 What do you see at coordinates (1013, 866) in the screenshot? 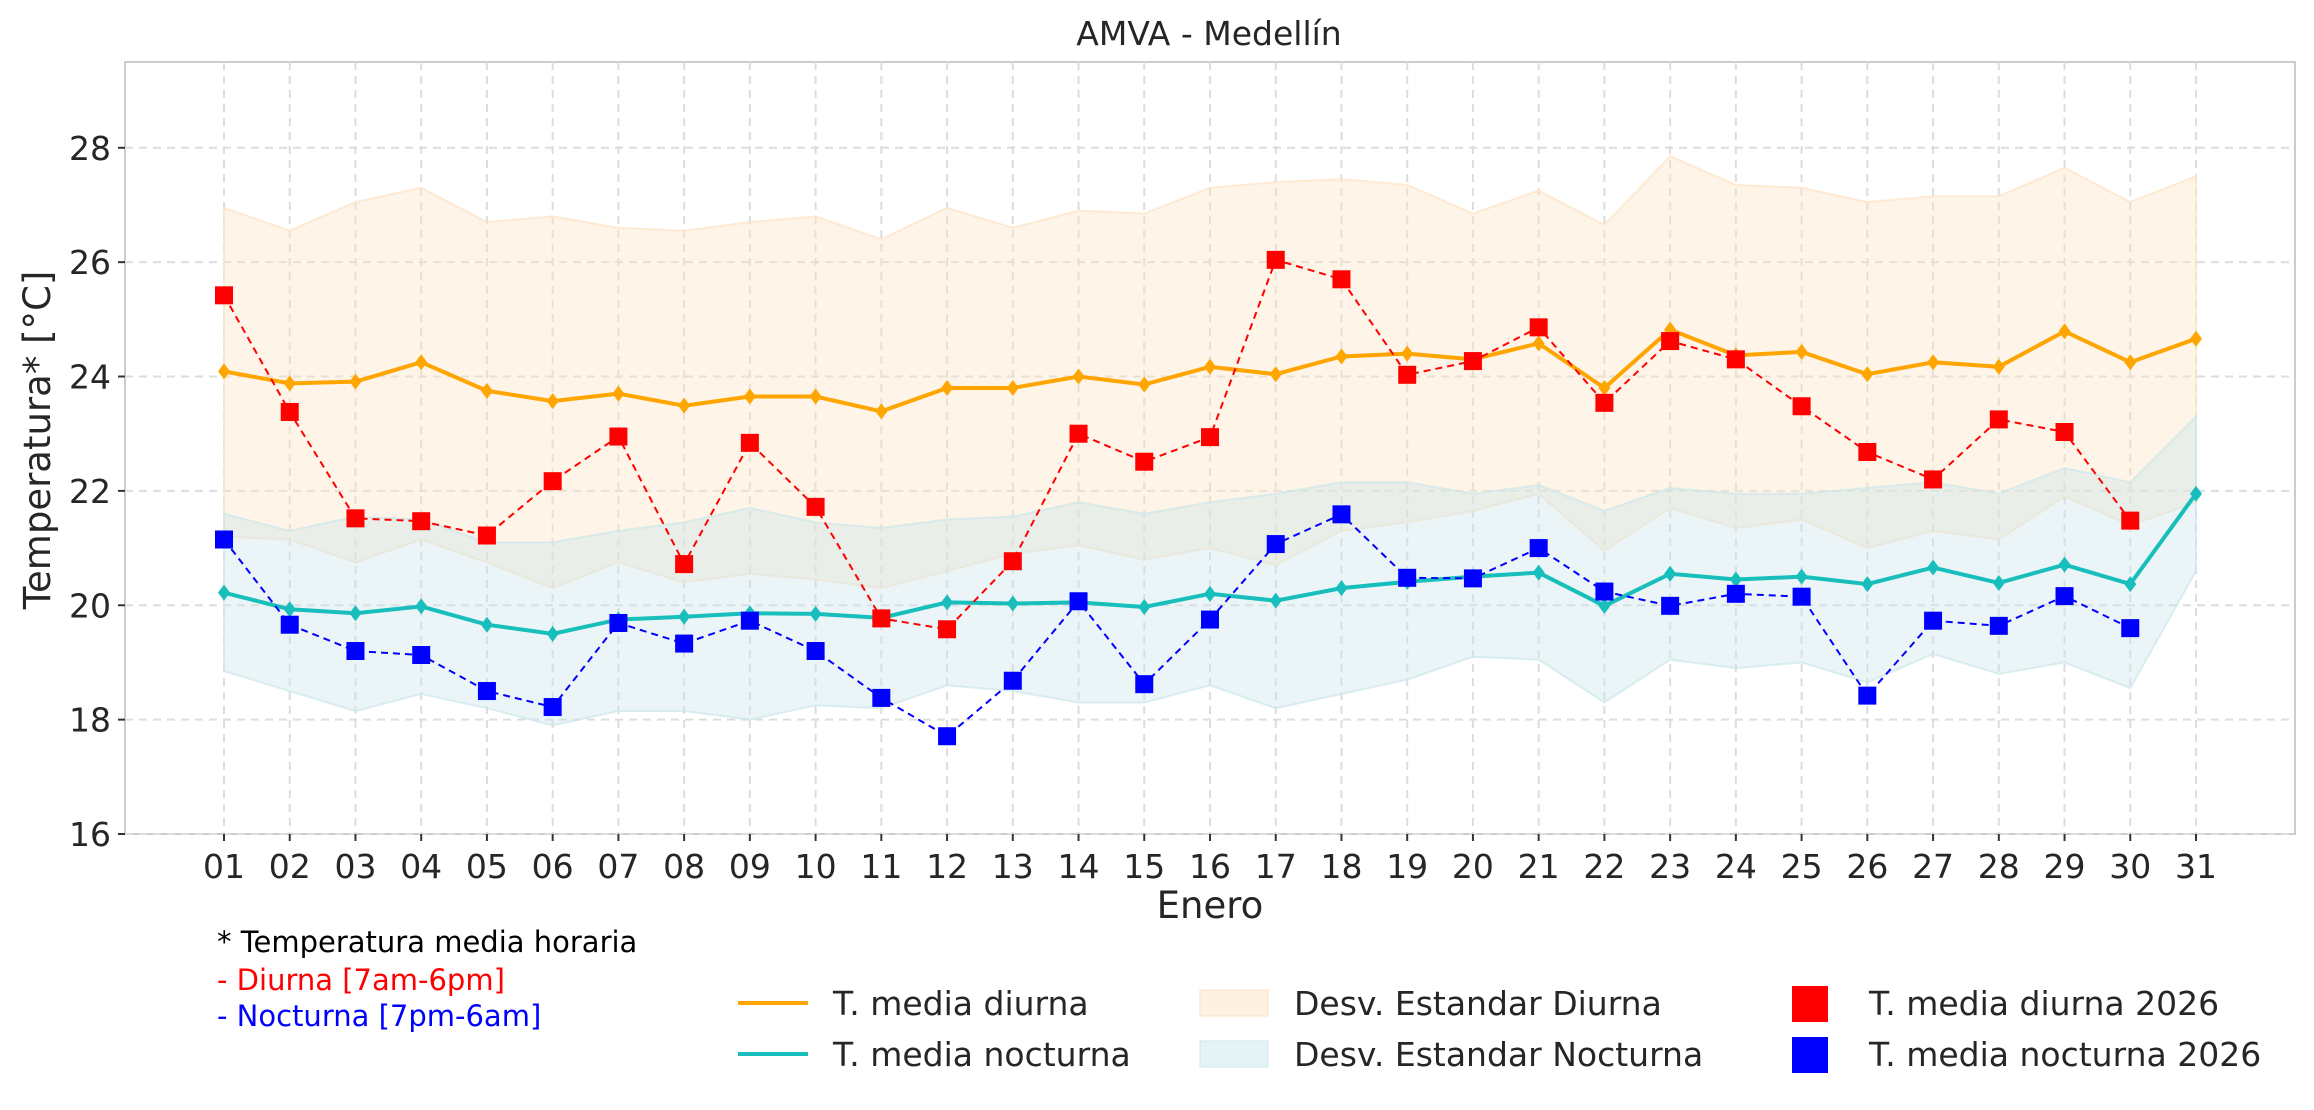
I see `x-tick-label: 13` at bounding box center [1013, 866].